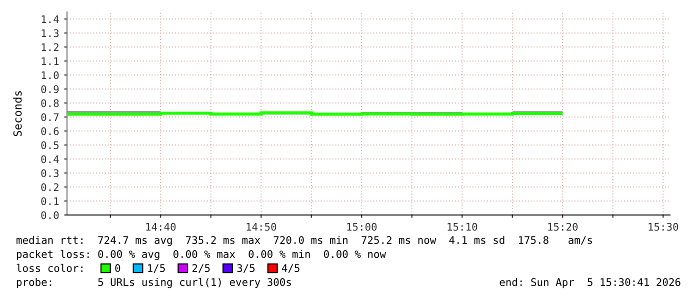 The width and height of the screenshot is (697, 297). I want to click on y-tick-label: 0.5, so click(50, 145).